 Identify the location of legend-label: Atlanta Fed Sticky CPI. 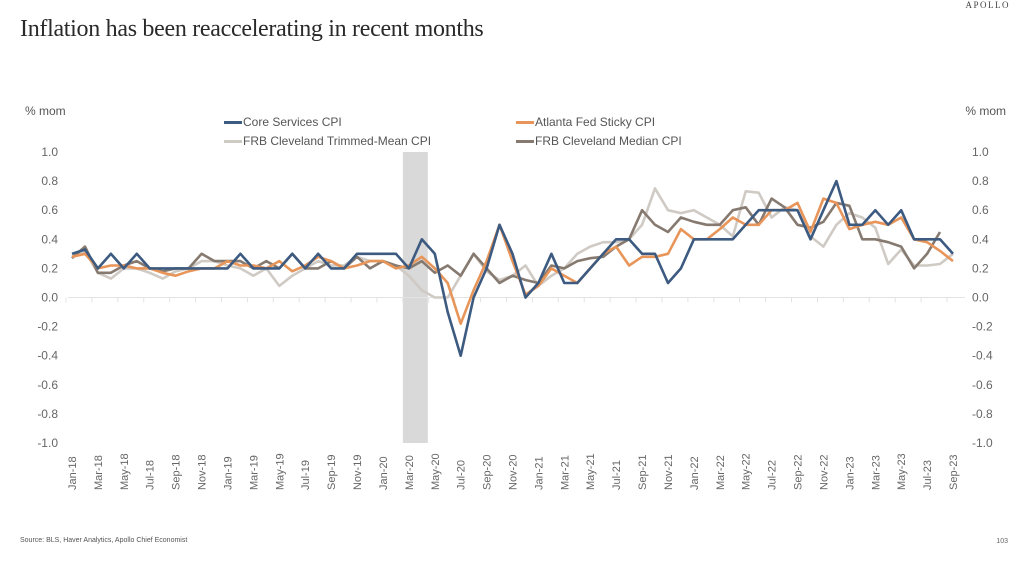
(595, 122).